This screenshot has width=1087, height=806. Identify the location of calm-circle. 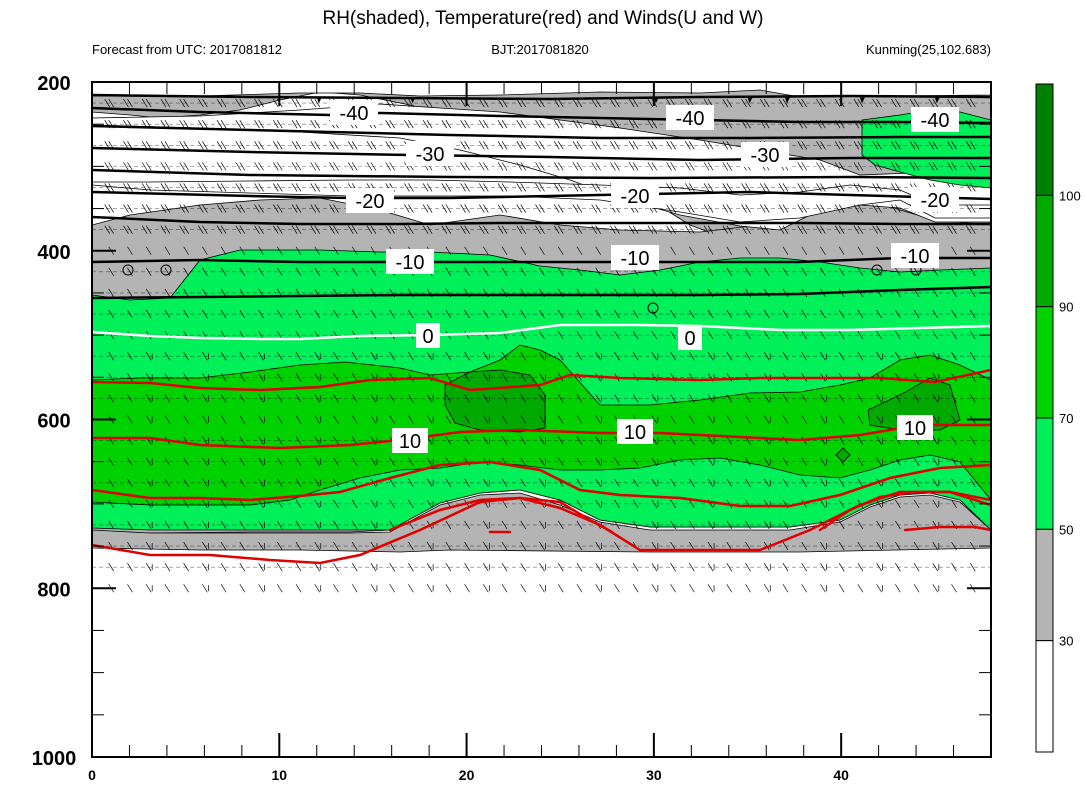
(877, 270).